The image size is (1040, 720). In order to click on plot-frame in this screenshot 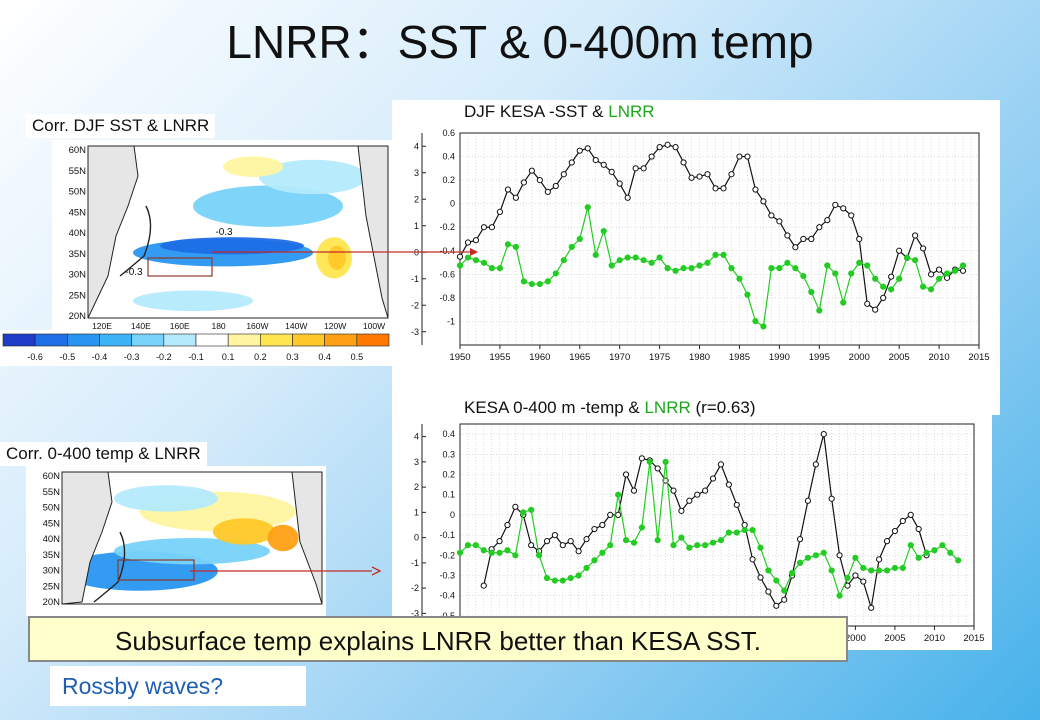, I will do `click(719, 239)`.